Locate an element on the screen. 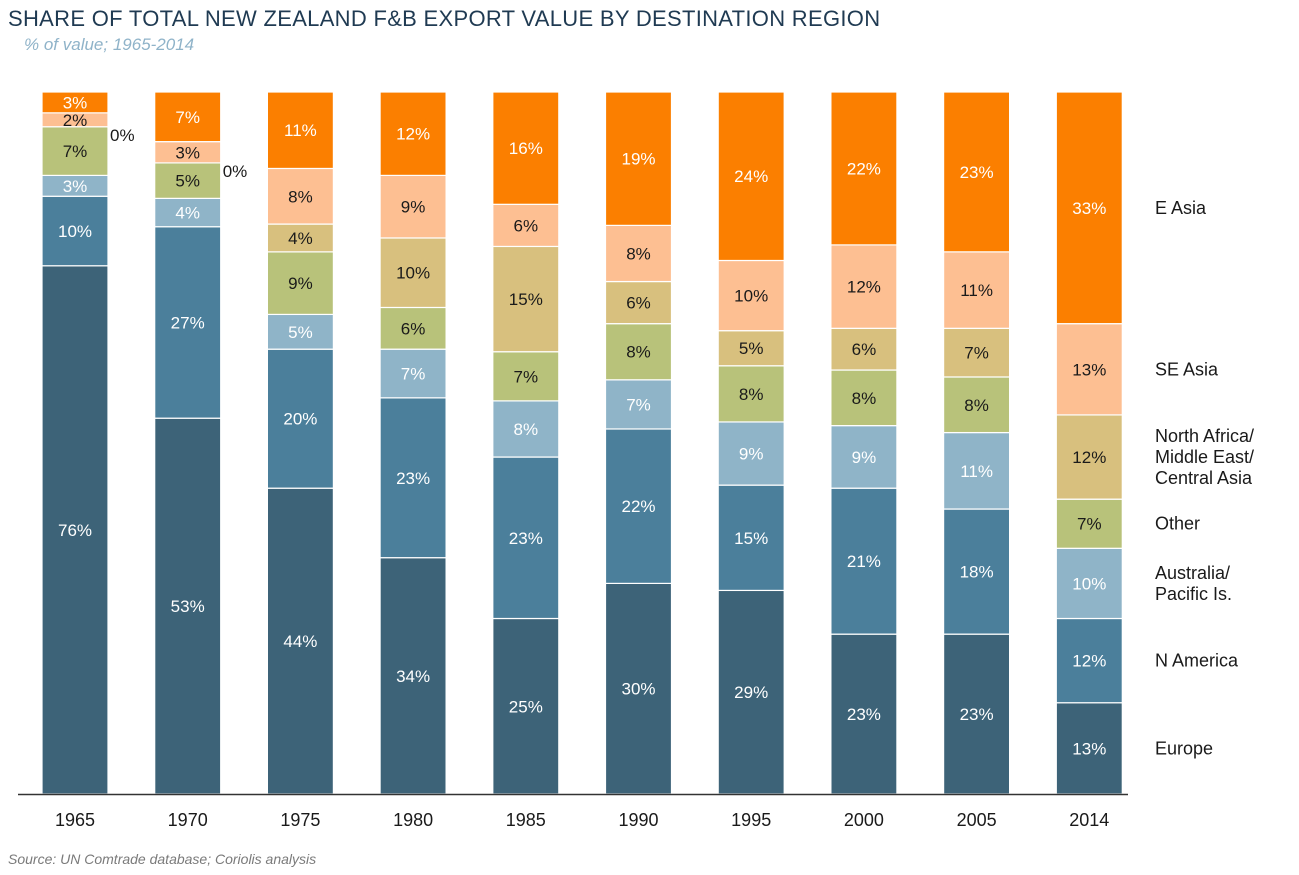 This screenshot has width=1299, height=875. data-label: 24% is located at coordinates (751, 176).